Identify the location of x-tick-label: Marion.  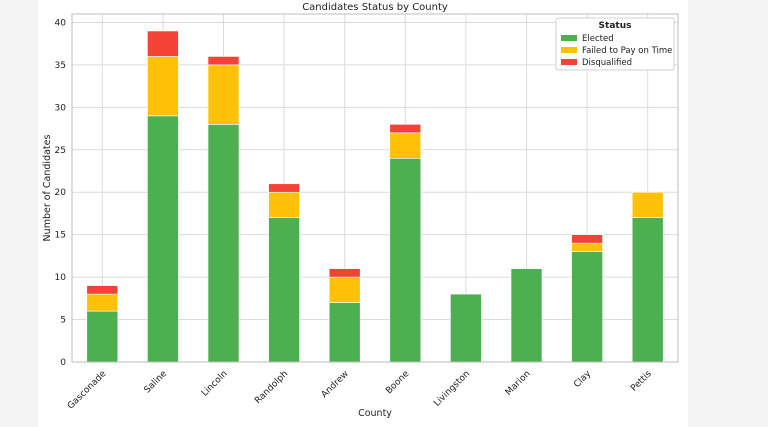
(518, 383).